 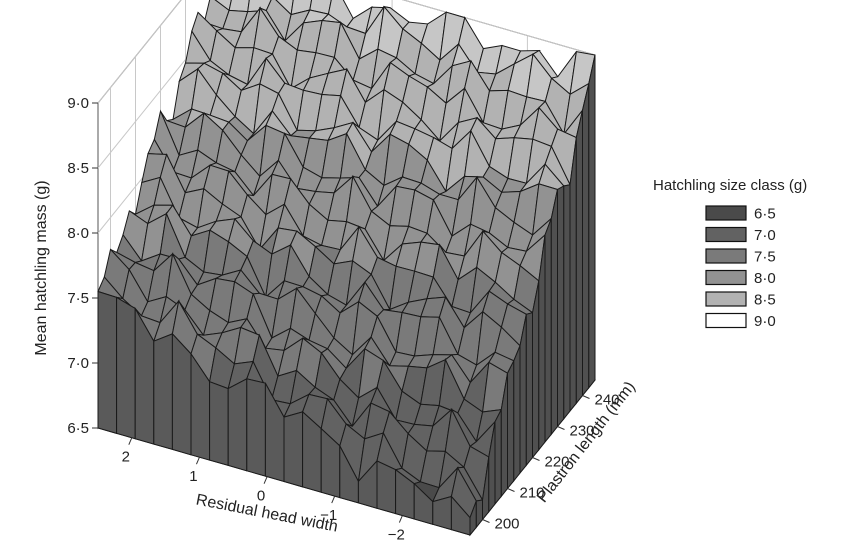 What do you see at coordinates (126, 457) in the screenshot?
I see `x-tick-label: 2` at bounding box center [126, 457].